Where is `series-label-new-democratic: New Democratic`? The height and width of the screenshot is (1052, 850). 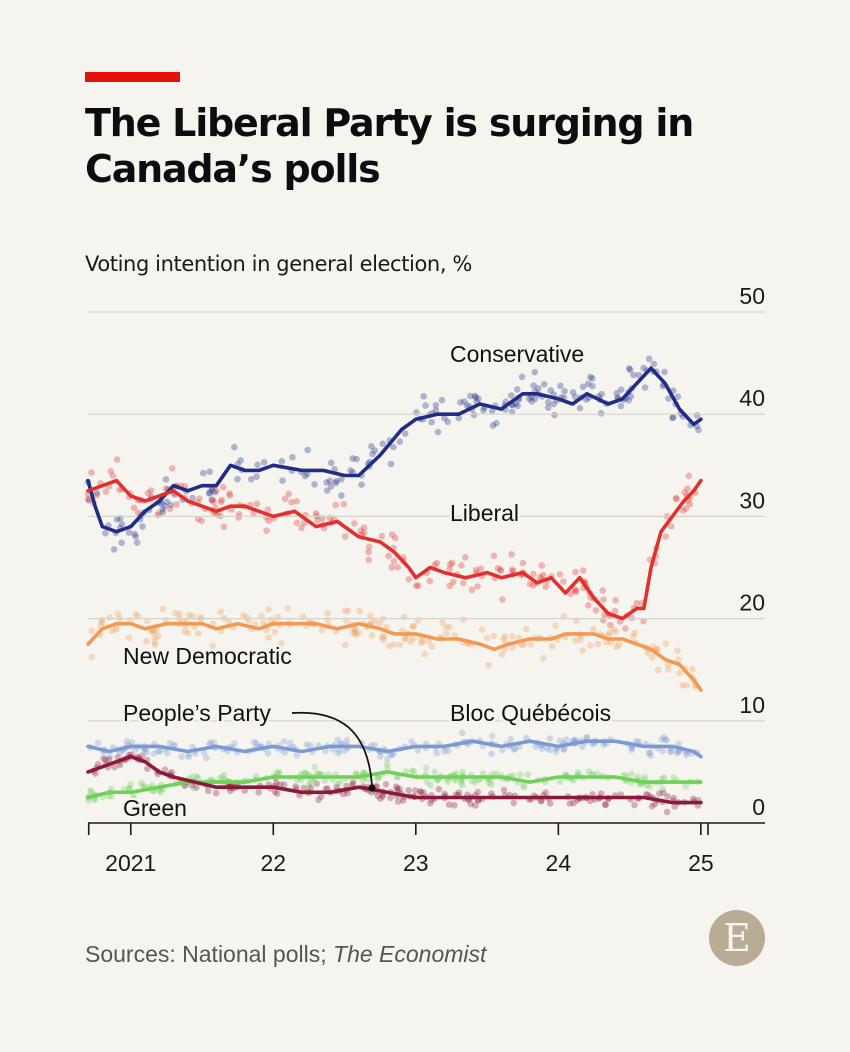 series-label-new-democratic: New Democratic is located at coordinates (207, 656).